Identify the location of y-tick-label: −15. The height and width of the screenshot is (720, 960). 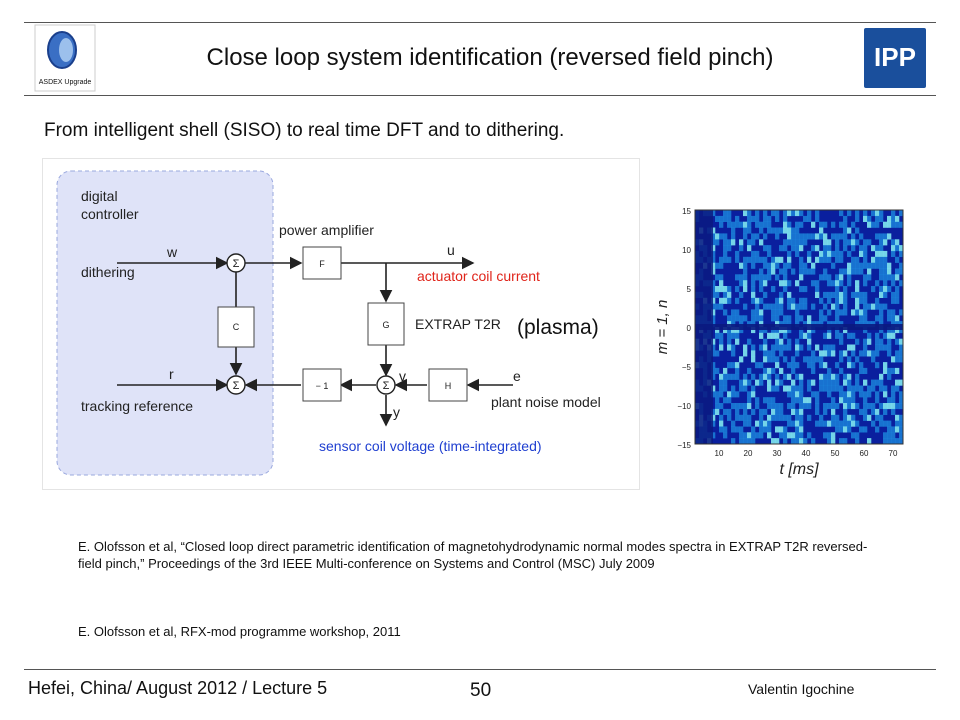
(684, 445).